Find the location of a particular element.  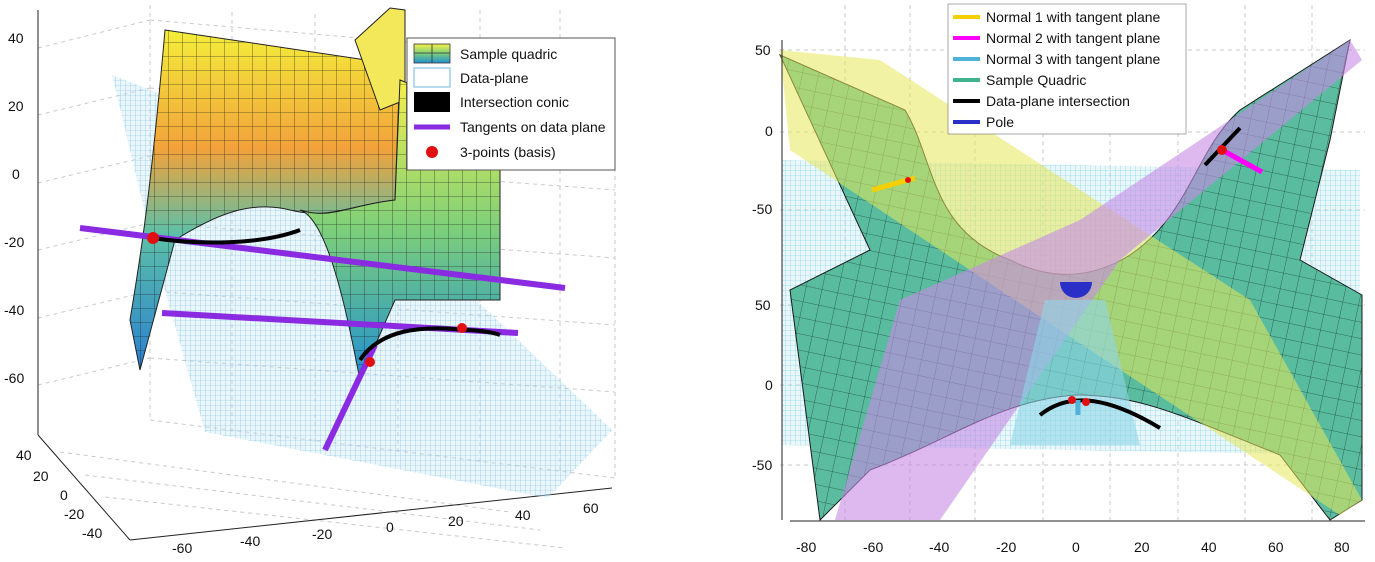

right-tangent-plane-cyan is located at coordinates (1075, 372).